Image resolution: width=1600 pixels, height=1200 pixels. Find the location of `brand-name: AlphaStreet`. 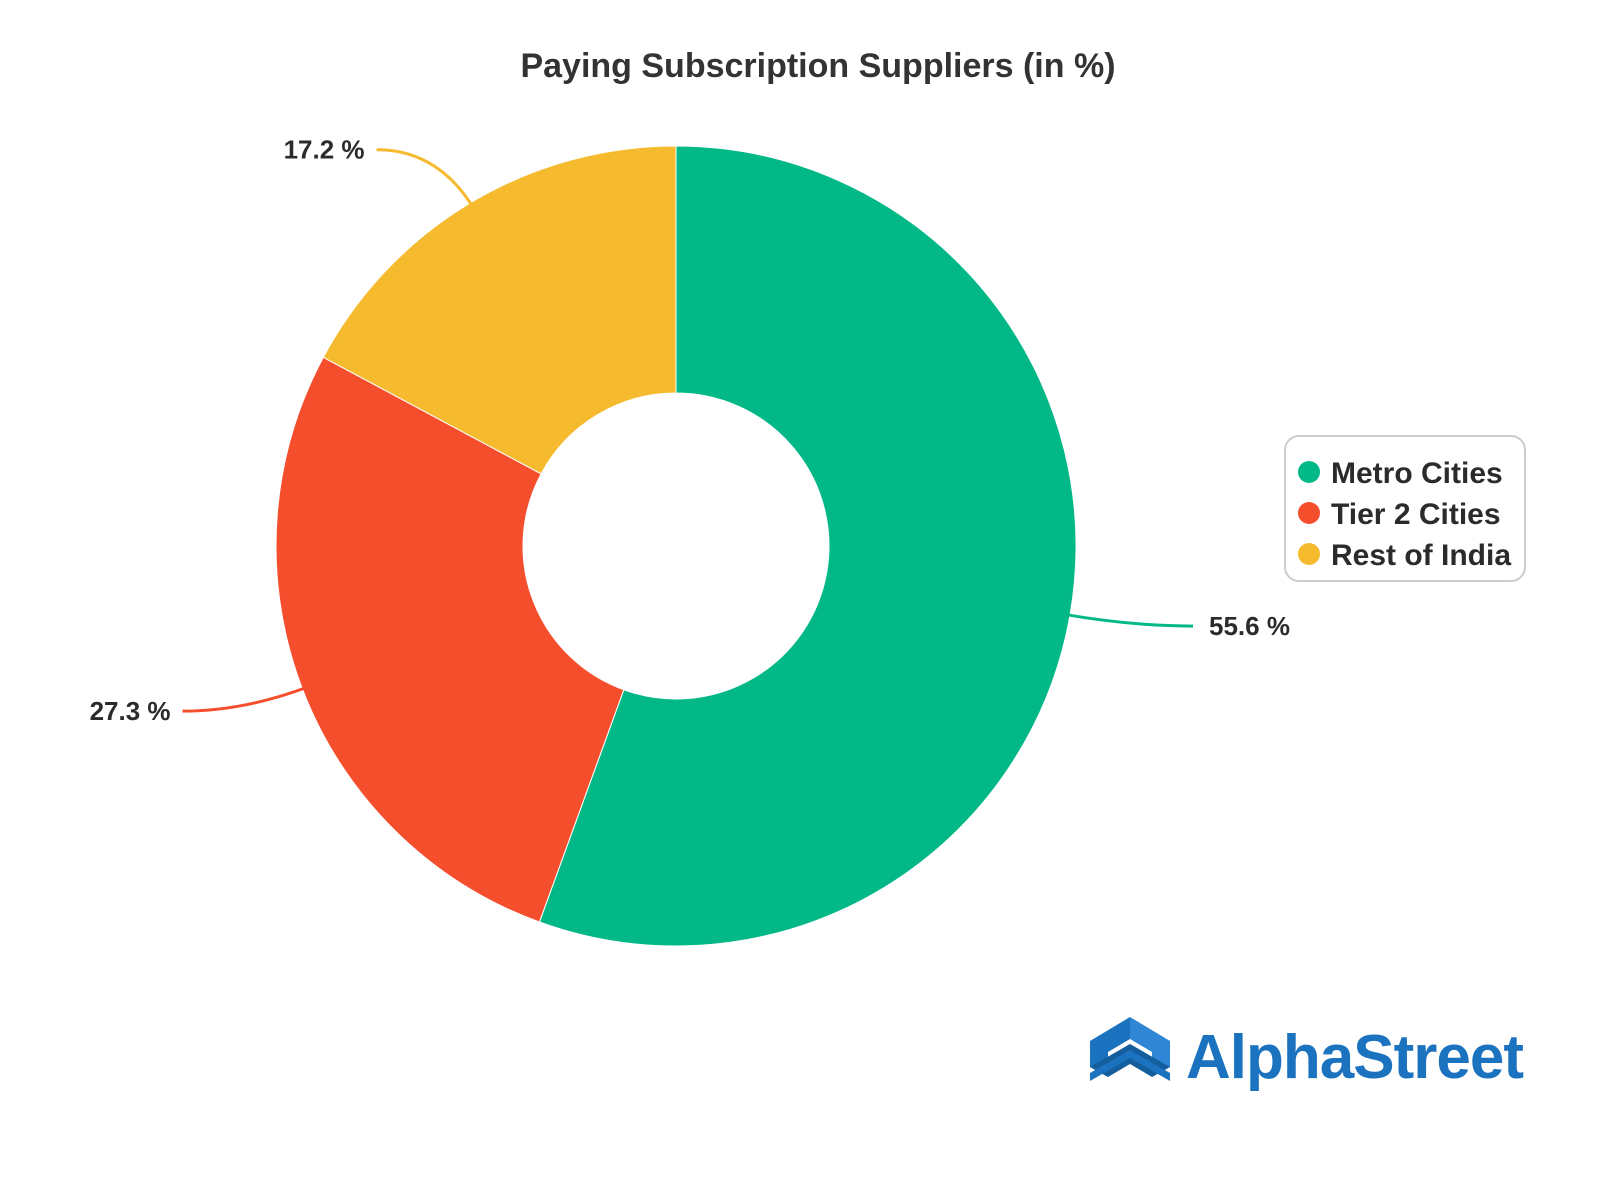

brand-name: AlphaStreet is located at coordinates (1354, 1057).